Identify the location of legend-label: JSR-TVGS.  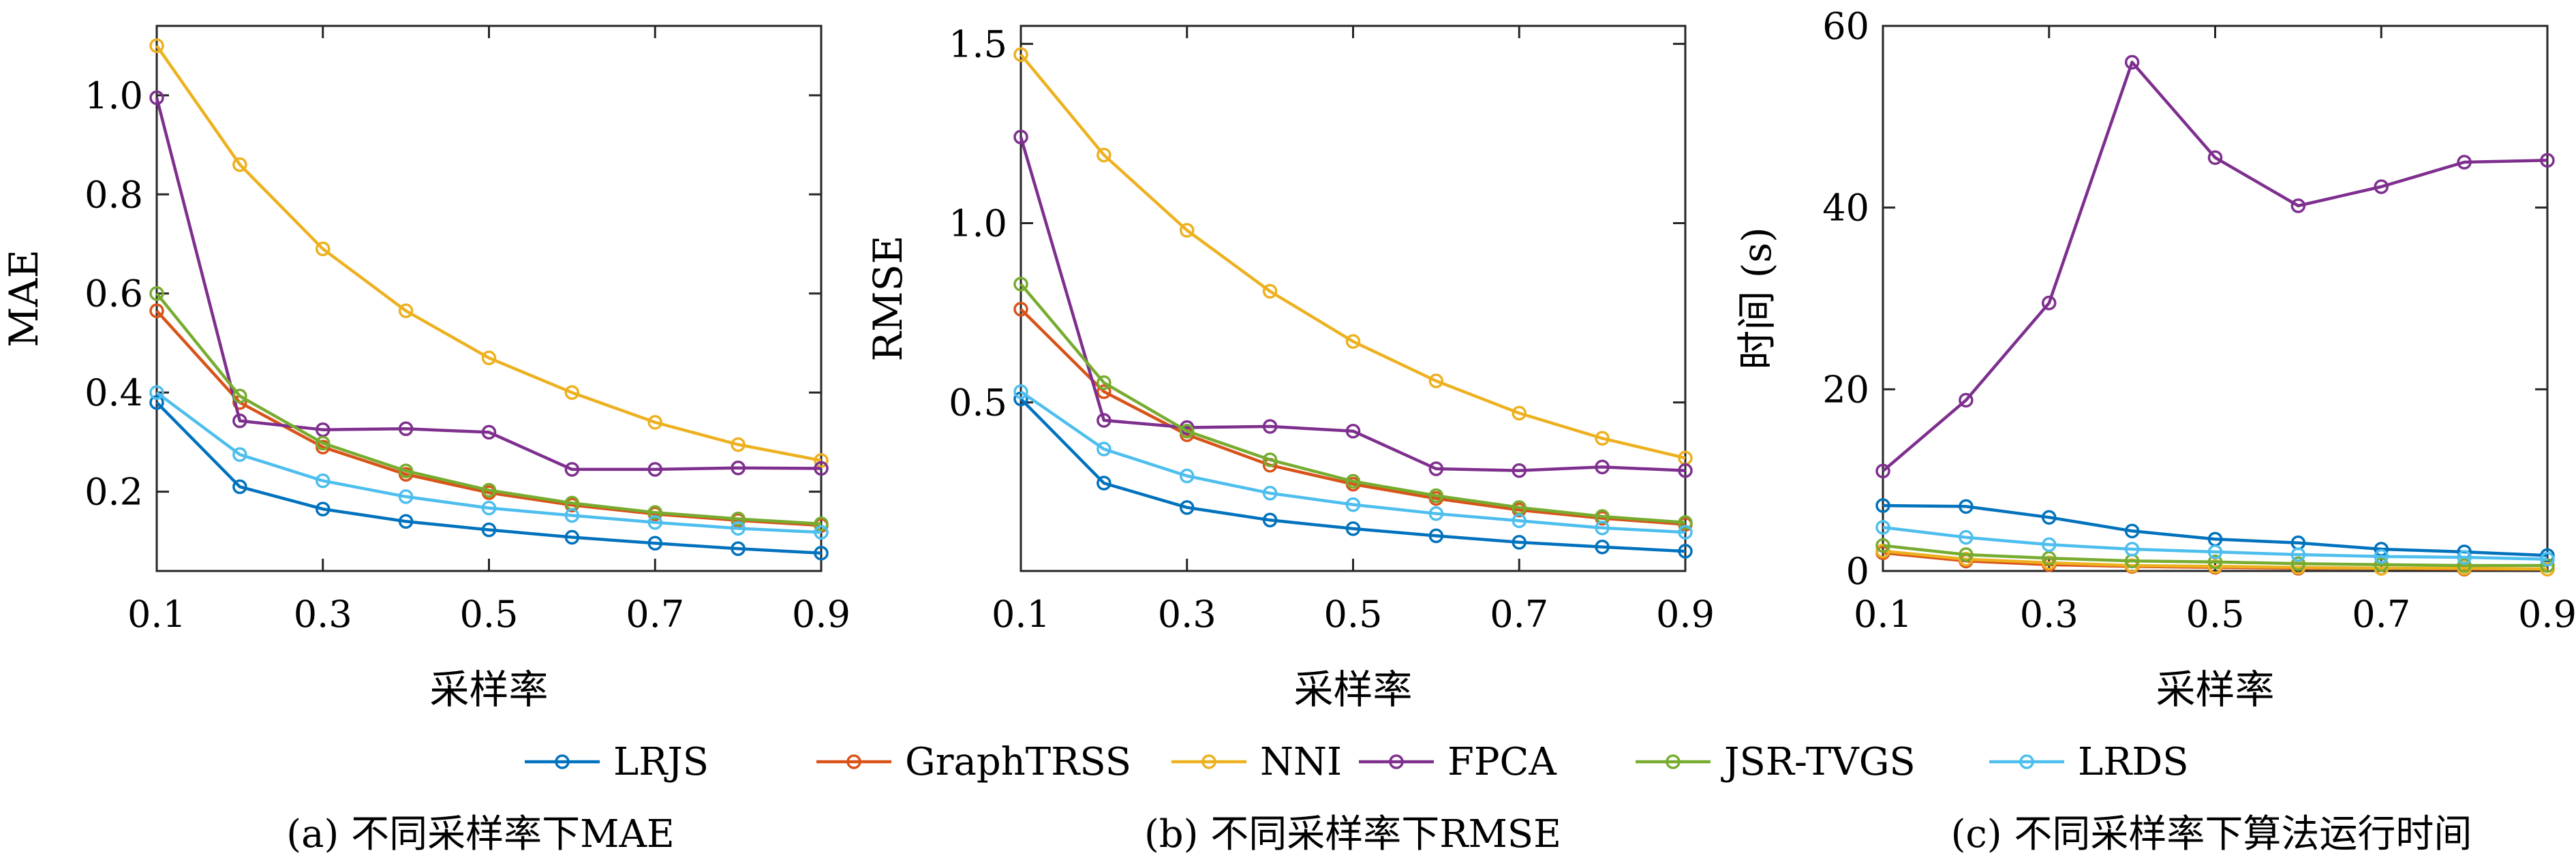
(1819, 762).